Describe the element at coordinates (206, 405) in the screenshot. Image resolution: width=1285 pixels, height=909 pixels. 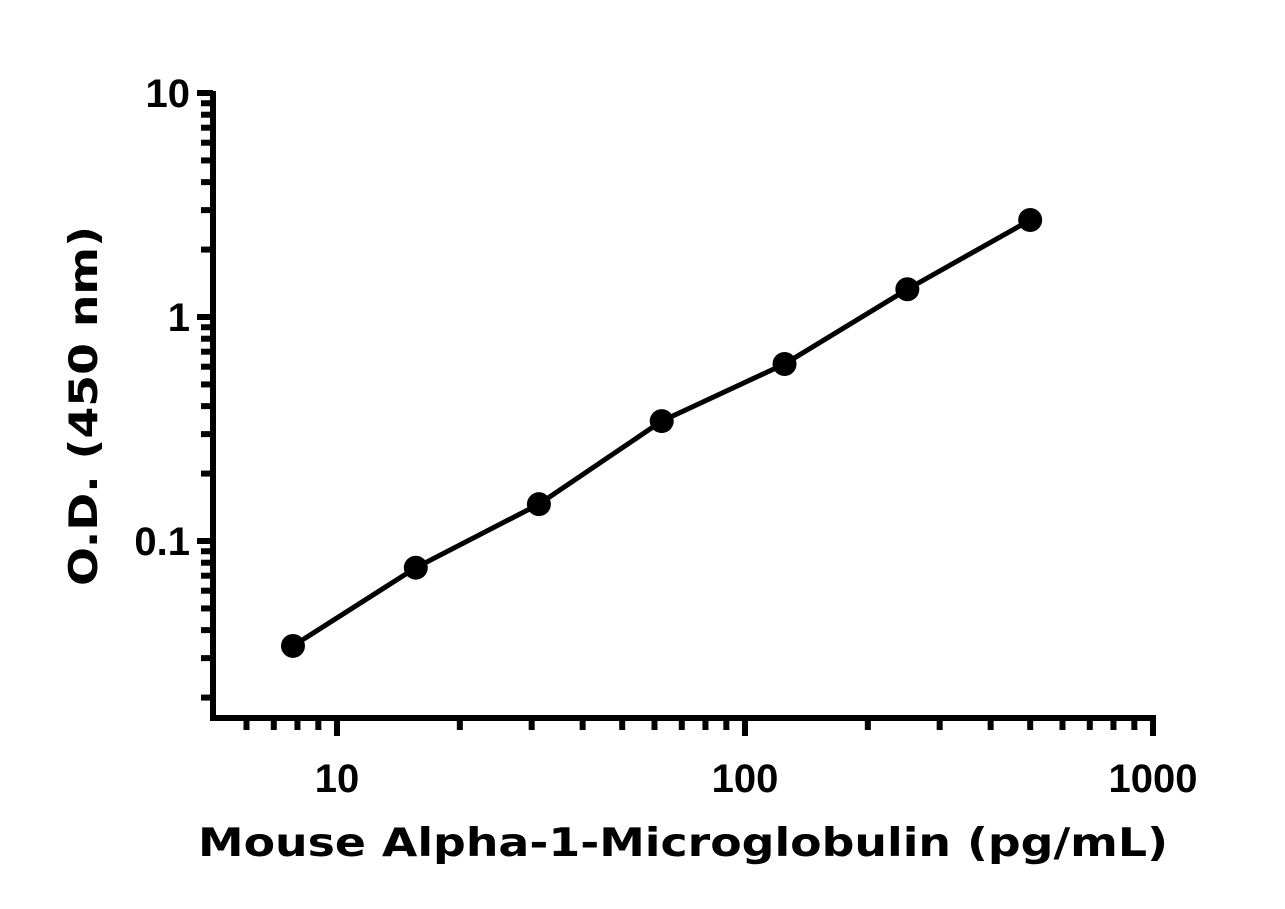
I see `y-axis` at that location.